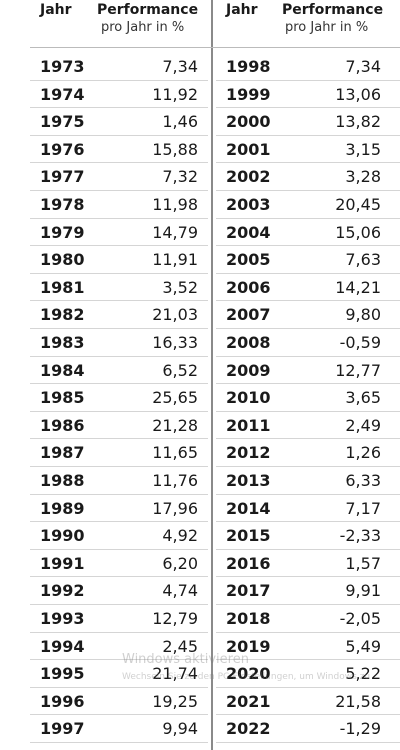 Image resolution: width=400 pixels, height=750 pixels. I want to click on year-cell: 1986, so click(62, 425).